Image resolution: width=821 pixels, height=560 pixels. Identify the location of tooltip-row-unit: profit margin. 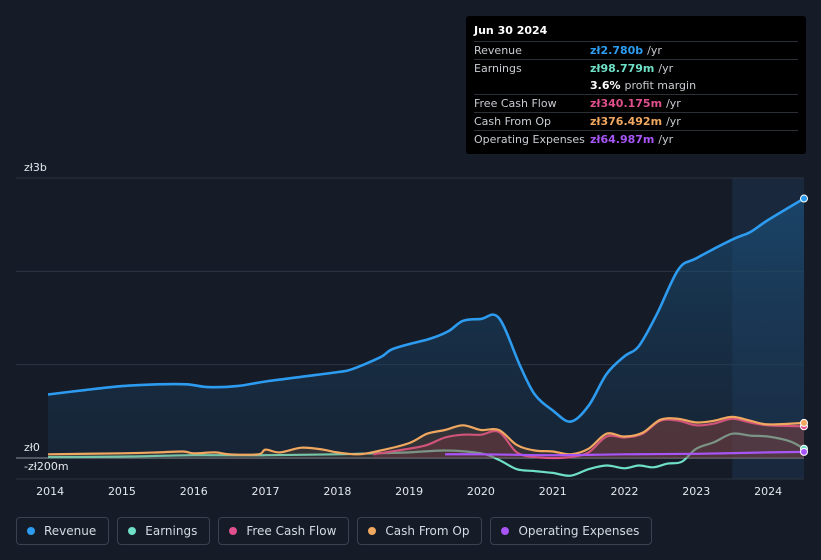
(660, 85).